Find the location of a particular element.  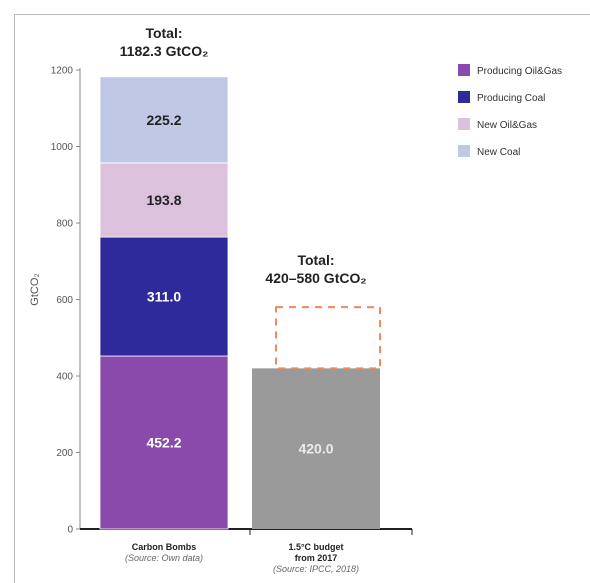

y-tick-label: 800 is located at coordinates (64, 224).